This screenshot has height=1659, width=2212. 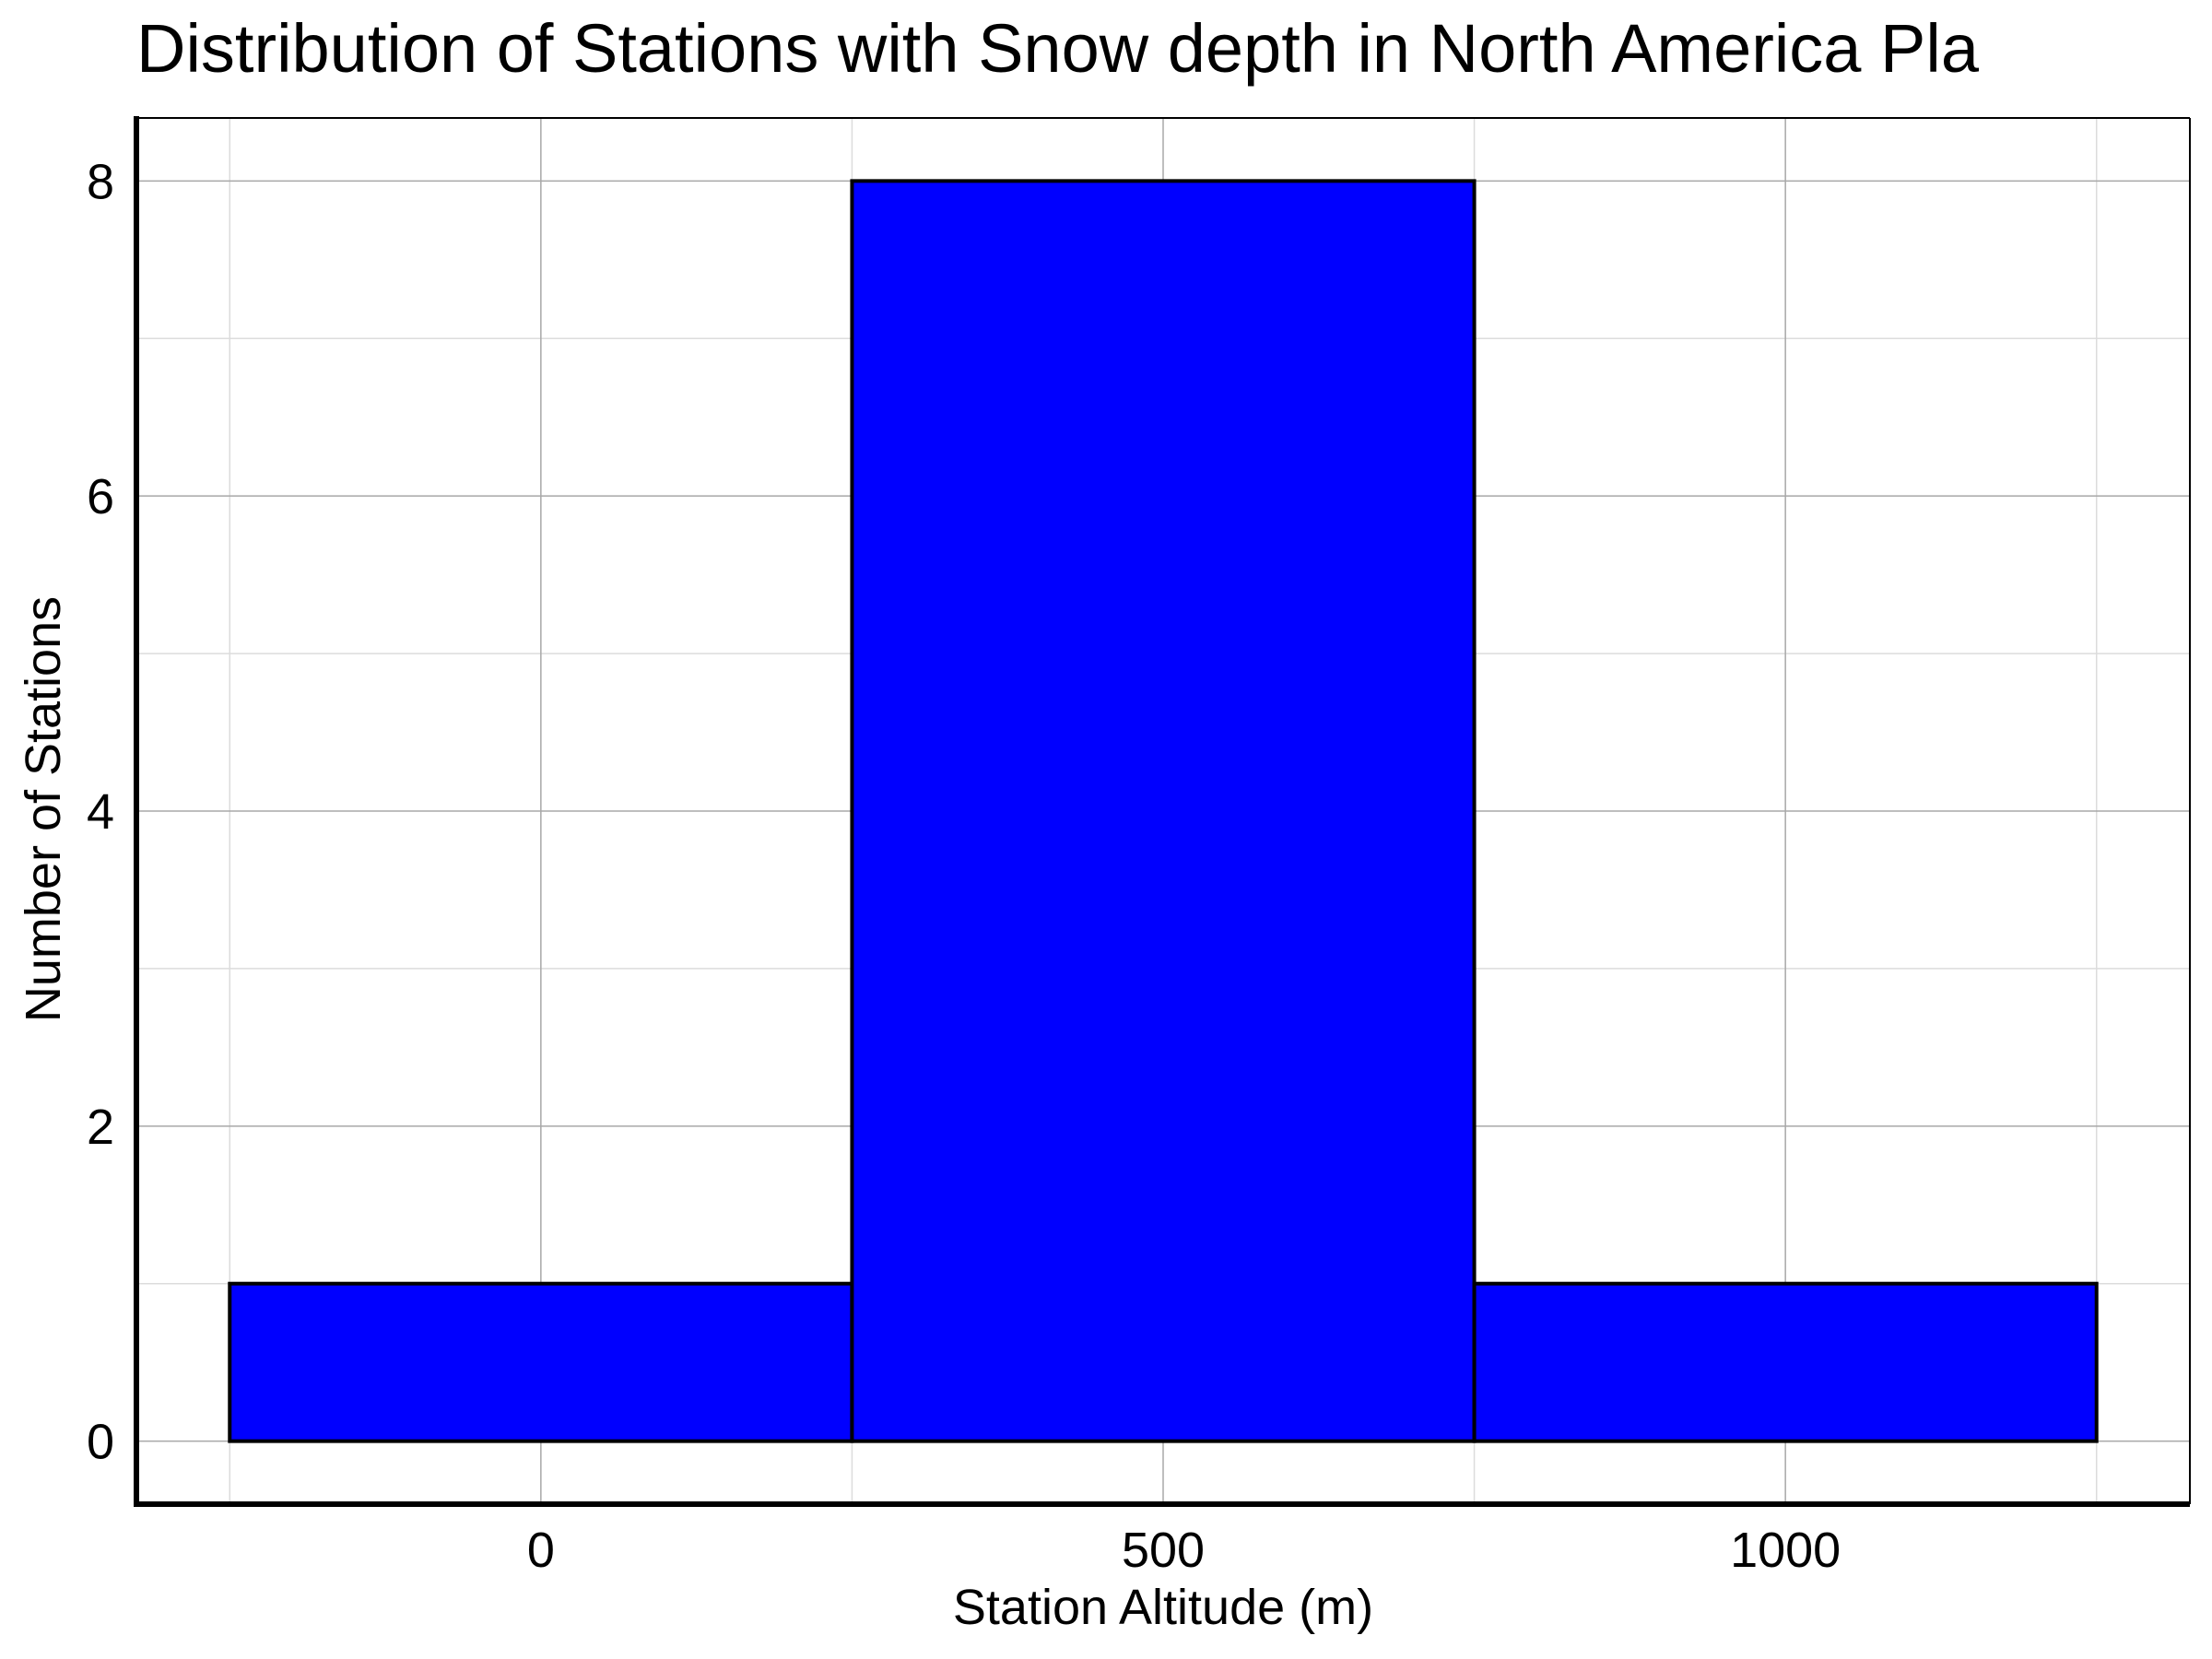 What do you see at coordinates (100, 181) in the screenshot?
I see `y-tick-label: 8` at bounding box center [100, 181].